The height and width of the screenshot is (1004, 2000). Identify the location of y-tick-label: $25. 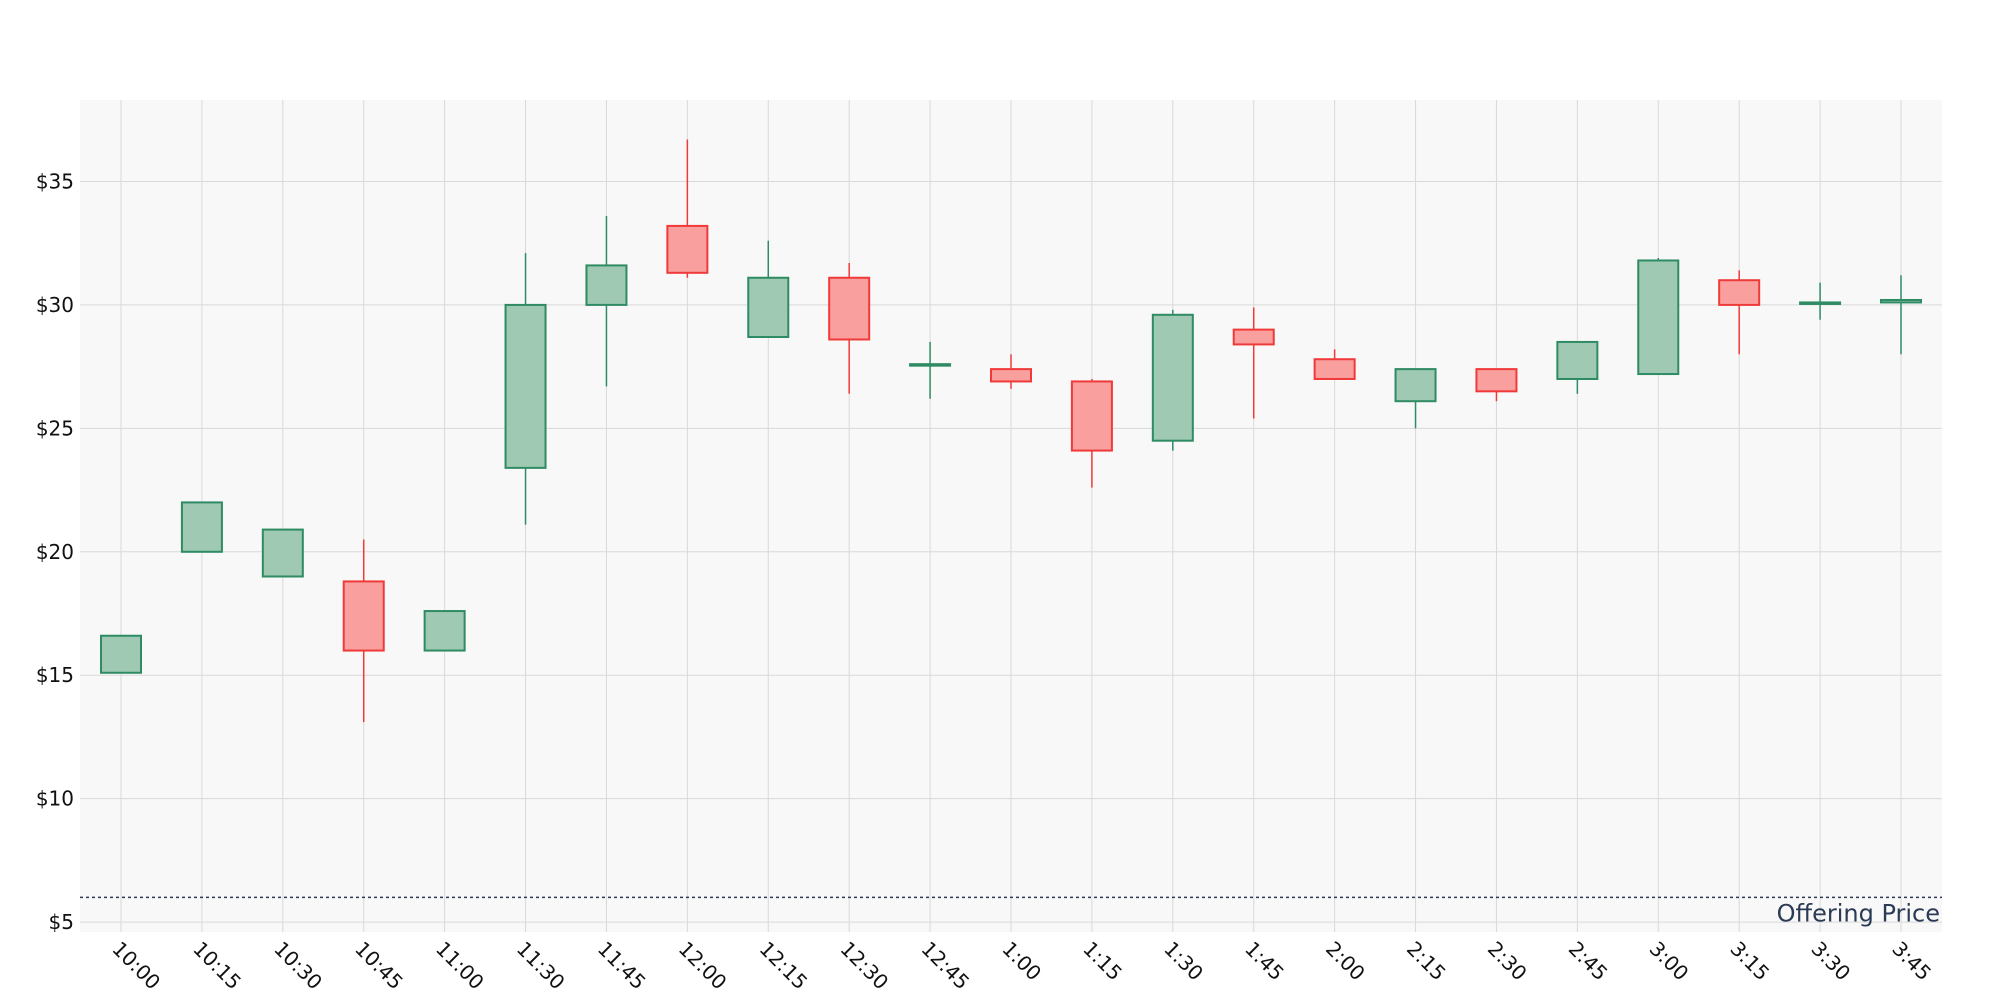
(55, 428).